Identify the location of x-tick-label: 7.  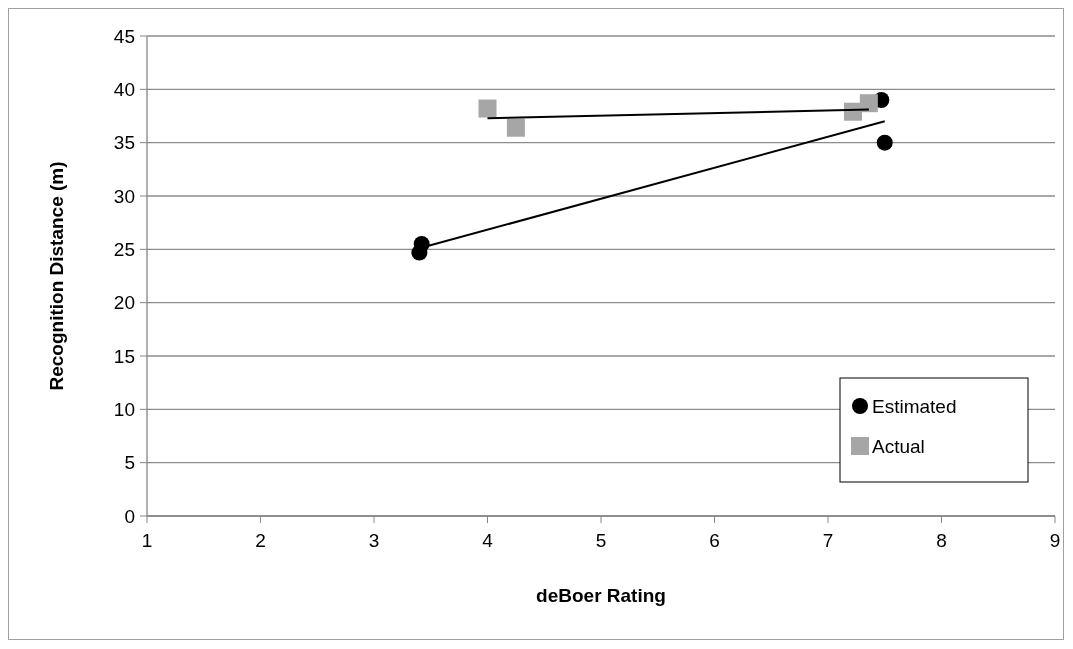
(828, 540).